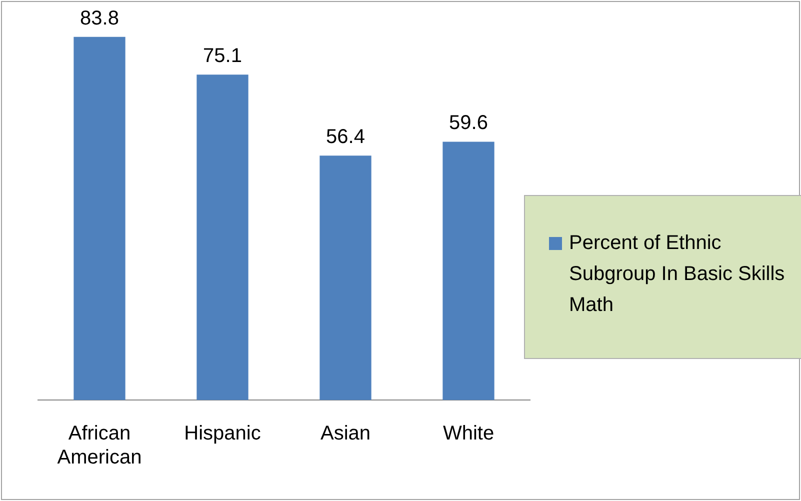  What do you see at coordinates (677, 274) in the screenshot?
I see `legend-label: Percent of Ethnic Subgroup In Basic Skills Math` at bounding box center [677, 274].